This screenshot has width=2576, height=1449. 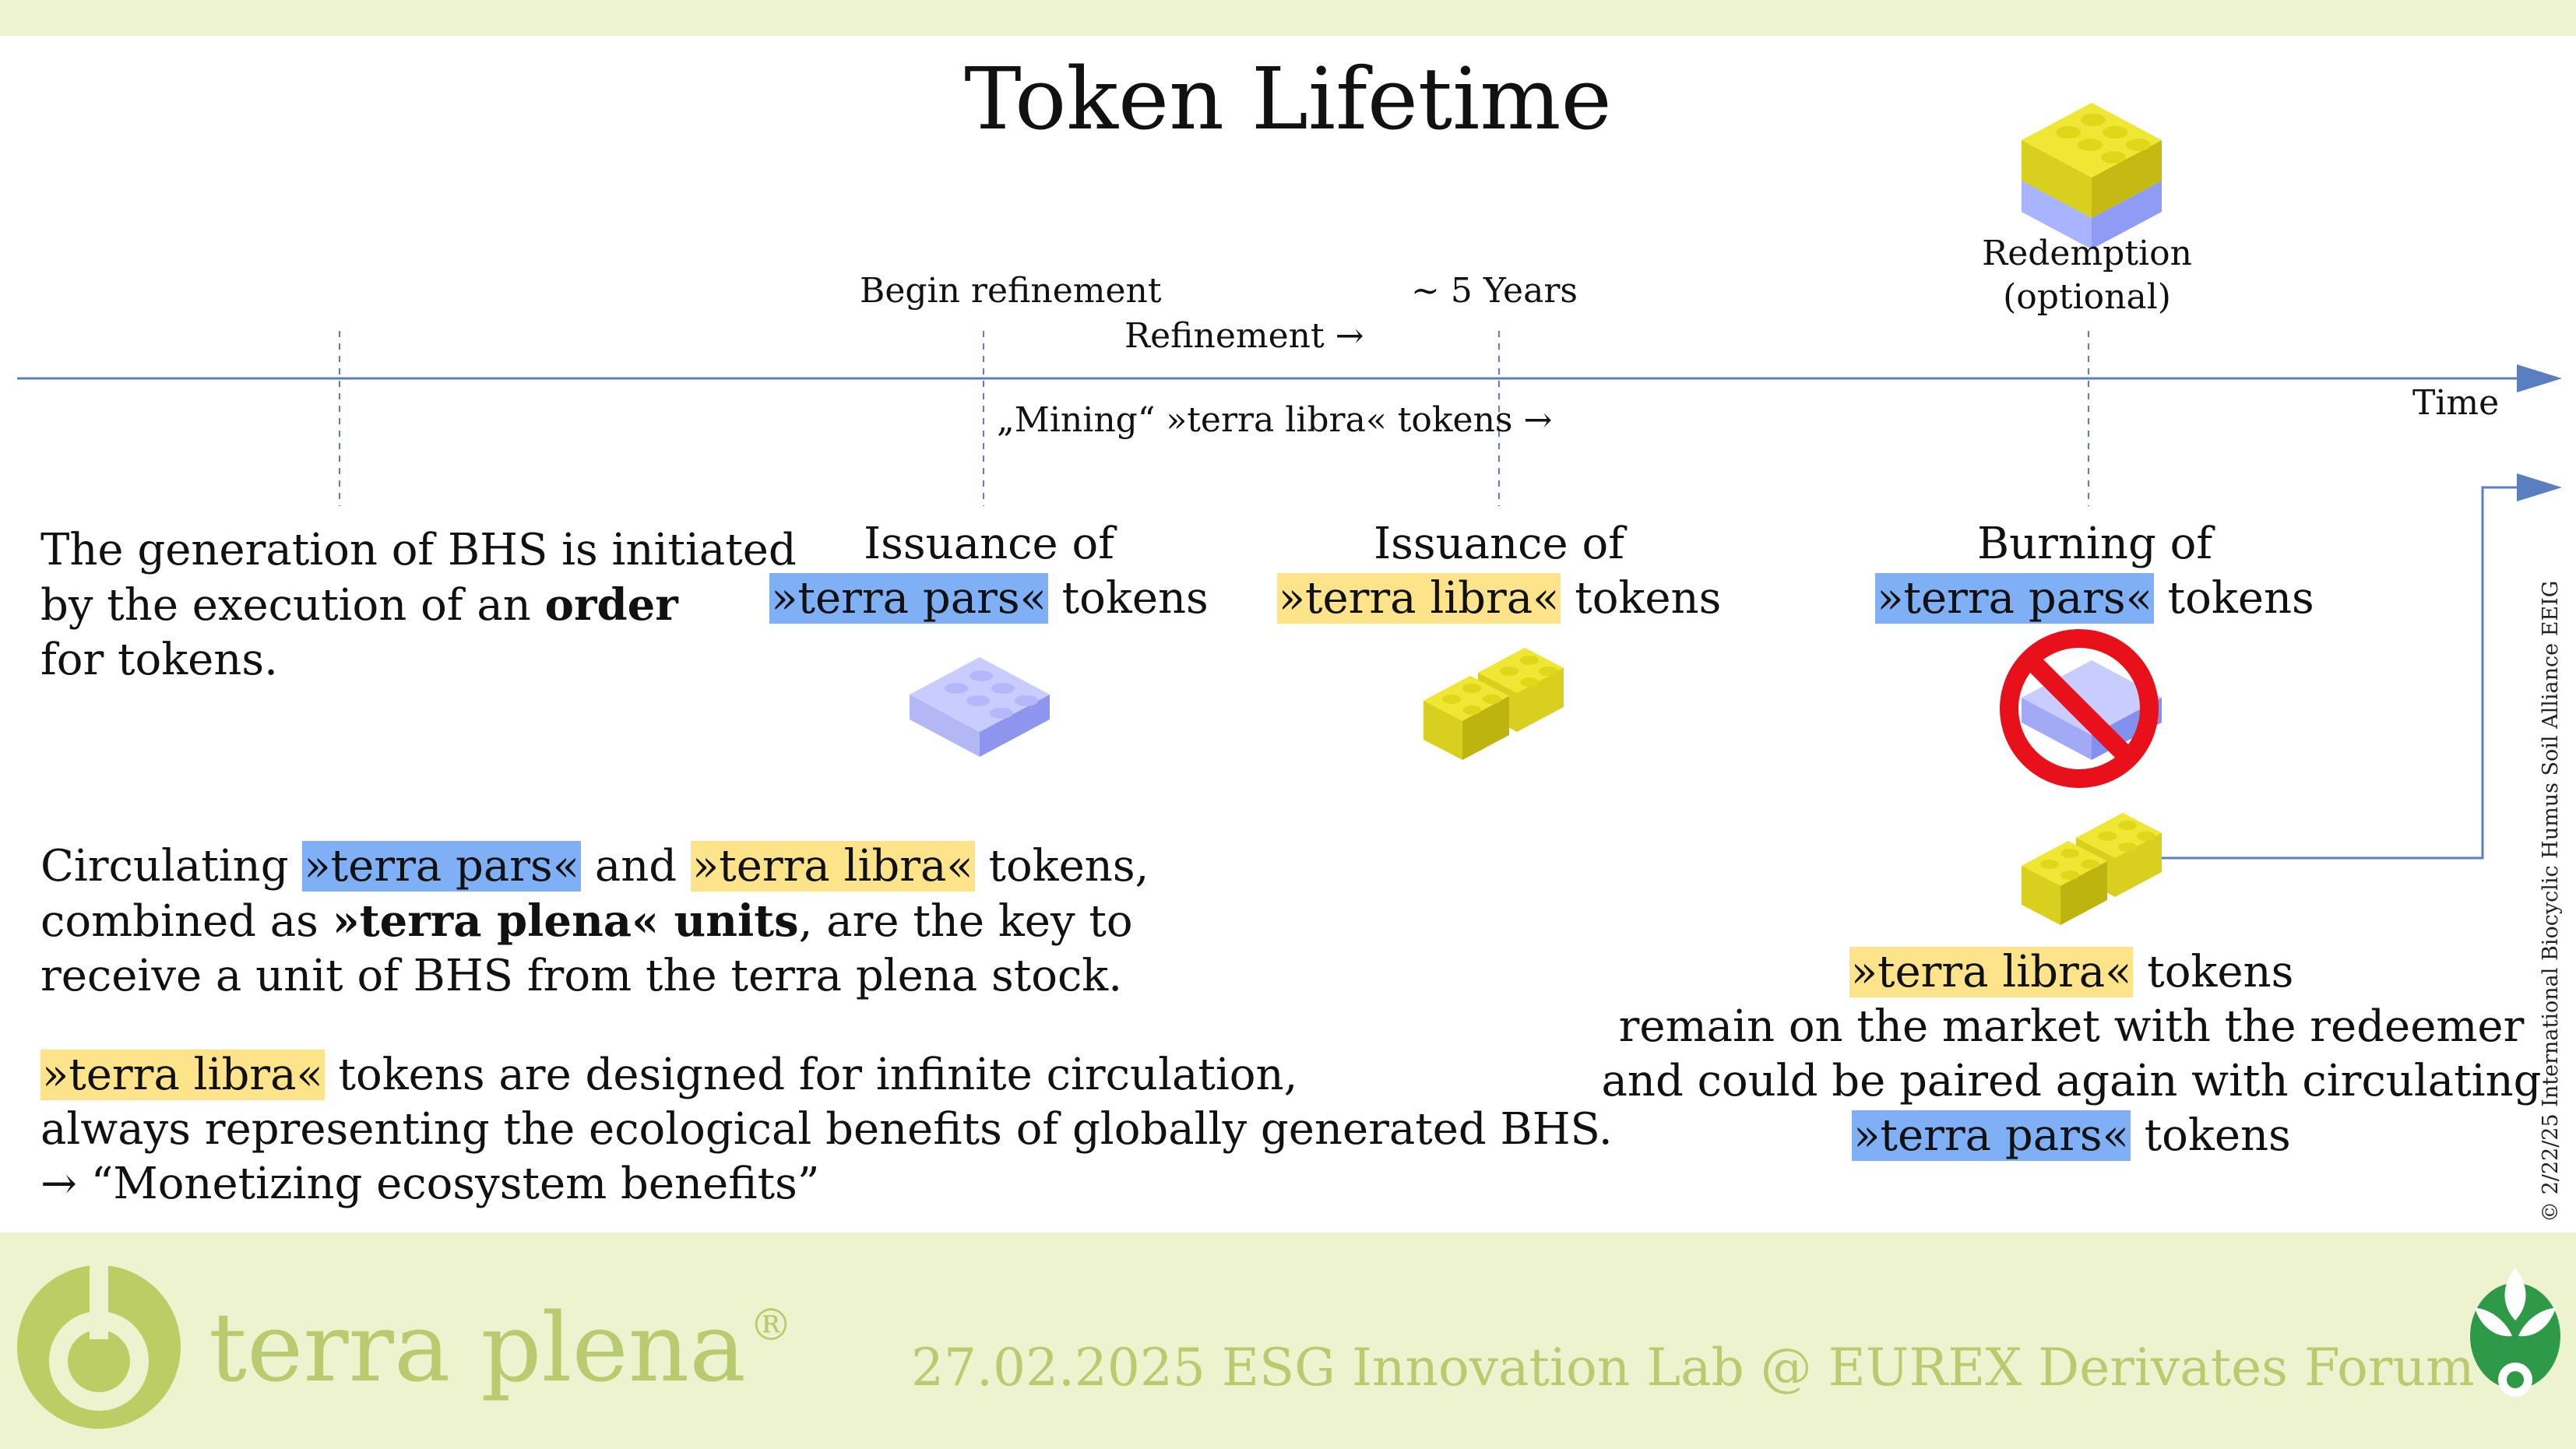 What do you see at coordinates (2014, 598) in the screenshot?
I see `burning-token-highlight: »terra pars«` at bounding box center [2014, 598].